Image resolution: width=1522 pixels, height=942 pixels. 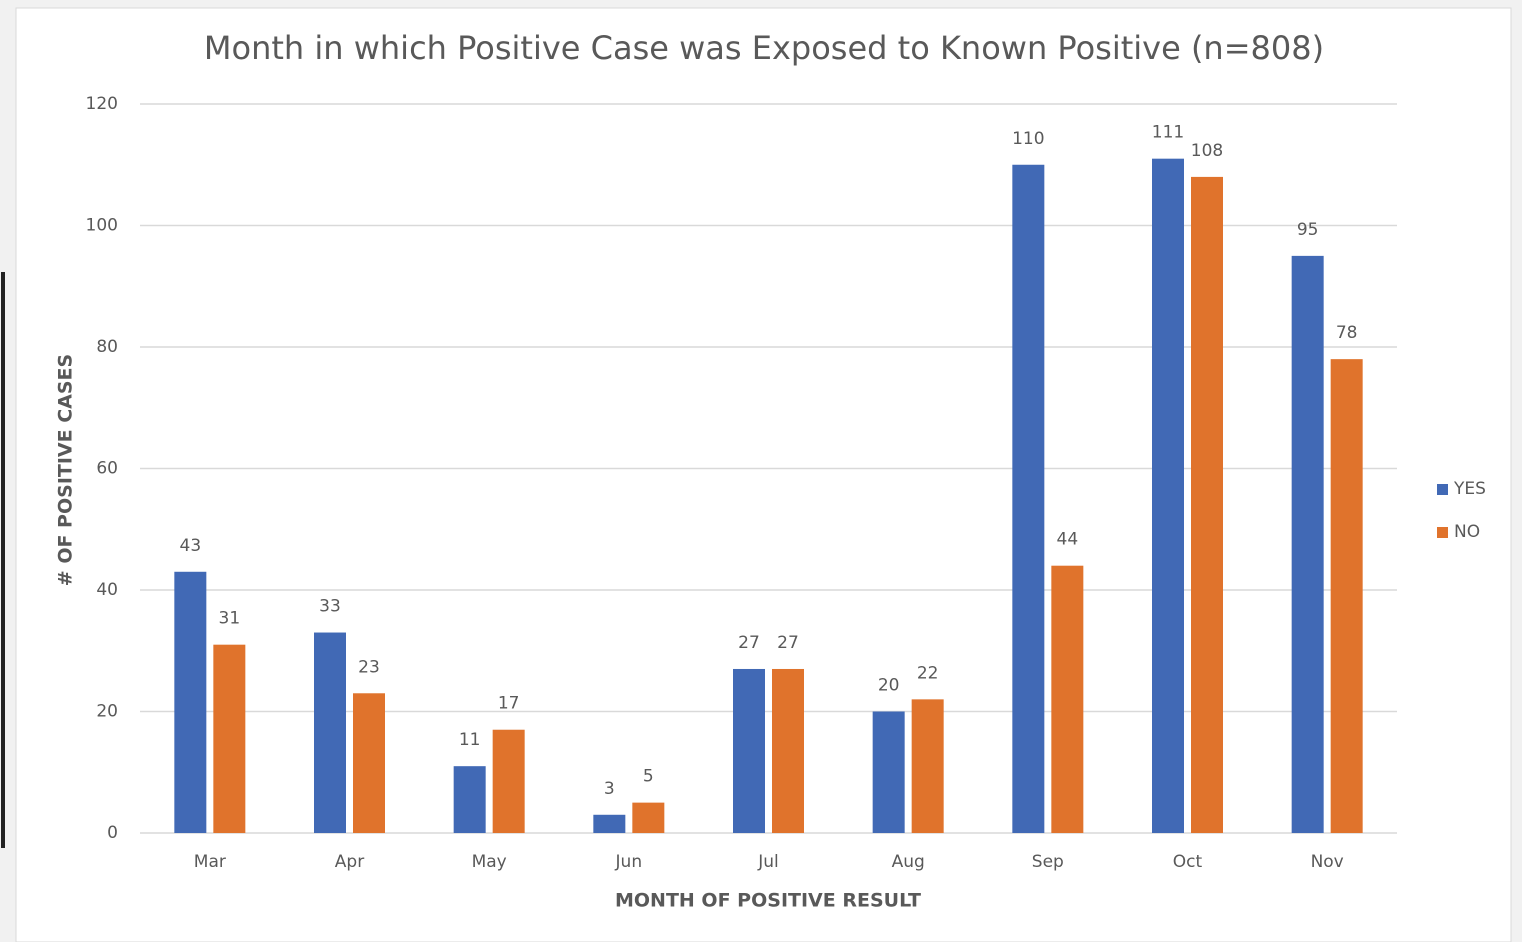 What do you see at coordinates (191, 546) in the screenshot?
I see `data-label: 43` at bounding box center [191, 546].